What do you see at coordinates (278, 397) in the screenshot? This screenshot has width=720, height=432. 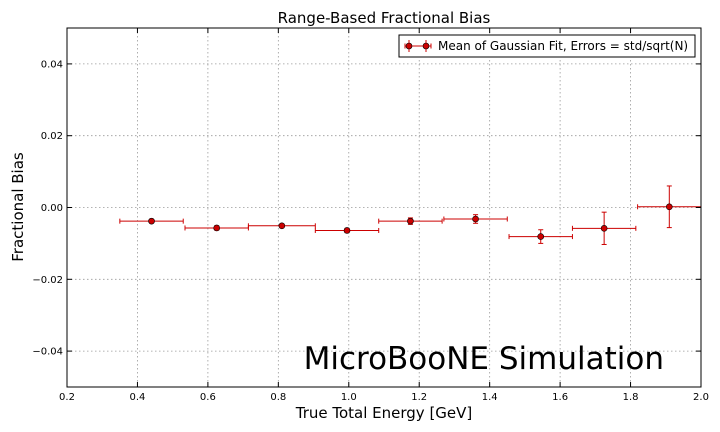 I see `x-tick-label: 0.8` at bounding box center [278, 397].